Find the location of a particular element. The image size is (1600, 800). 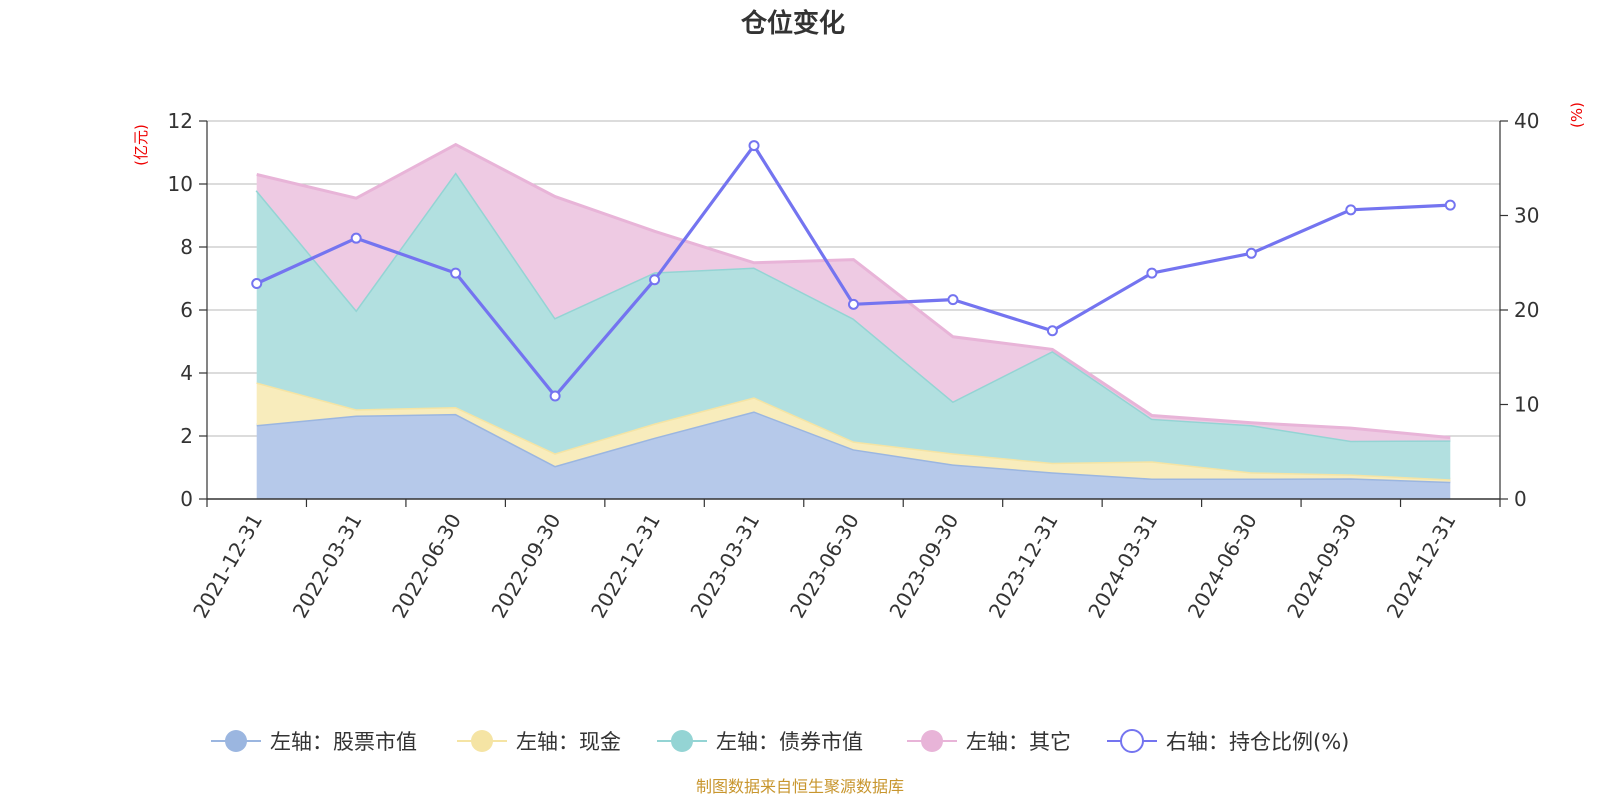

left-tick-label: 8 is located at coordinates (186, 247).